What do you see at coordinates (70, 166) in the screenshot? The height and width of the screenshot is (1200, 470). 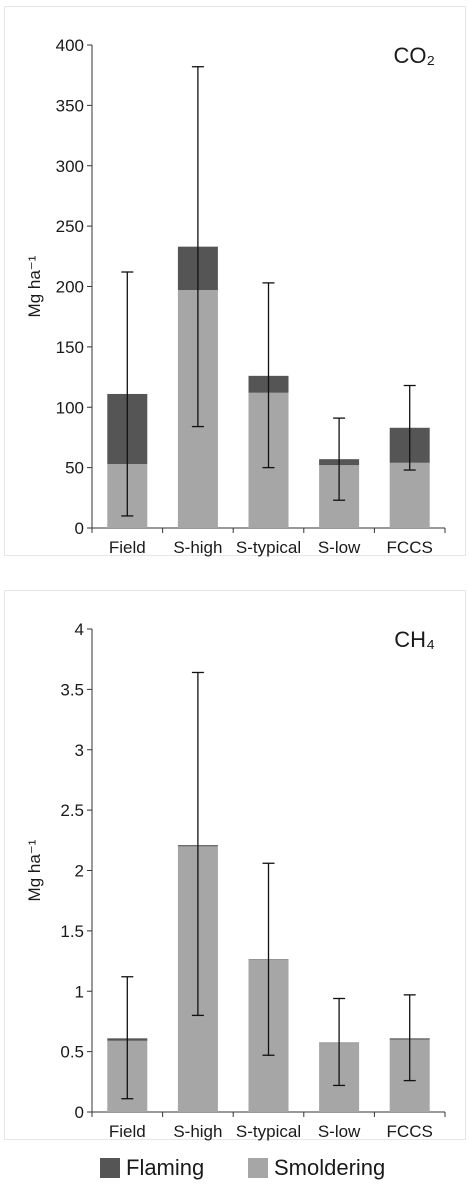 I see `co2-y-tick-label: 300` at bounding box center [70, 166].